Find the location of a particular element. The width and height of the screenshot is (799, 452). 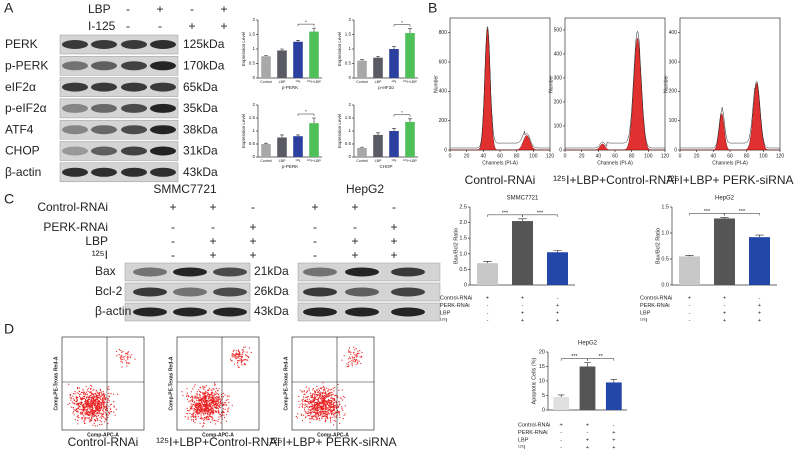

y-tick-label: 200 is located at coordinates (443, 121).